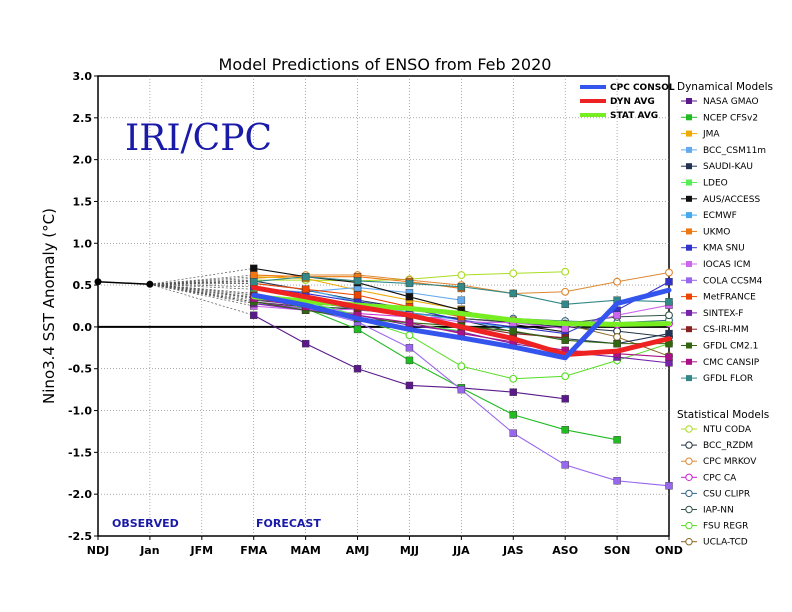 This screenshot has height=612, width=792. Describe the element at coordinates (83, 76) in the screenshot. I see `y-tick-label: 3.0` at that location.